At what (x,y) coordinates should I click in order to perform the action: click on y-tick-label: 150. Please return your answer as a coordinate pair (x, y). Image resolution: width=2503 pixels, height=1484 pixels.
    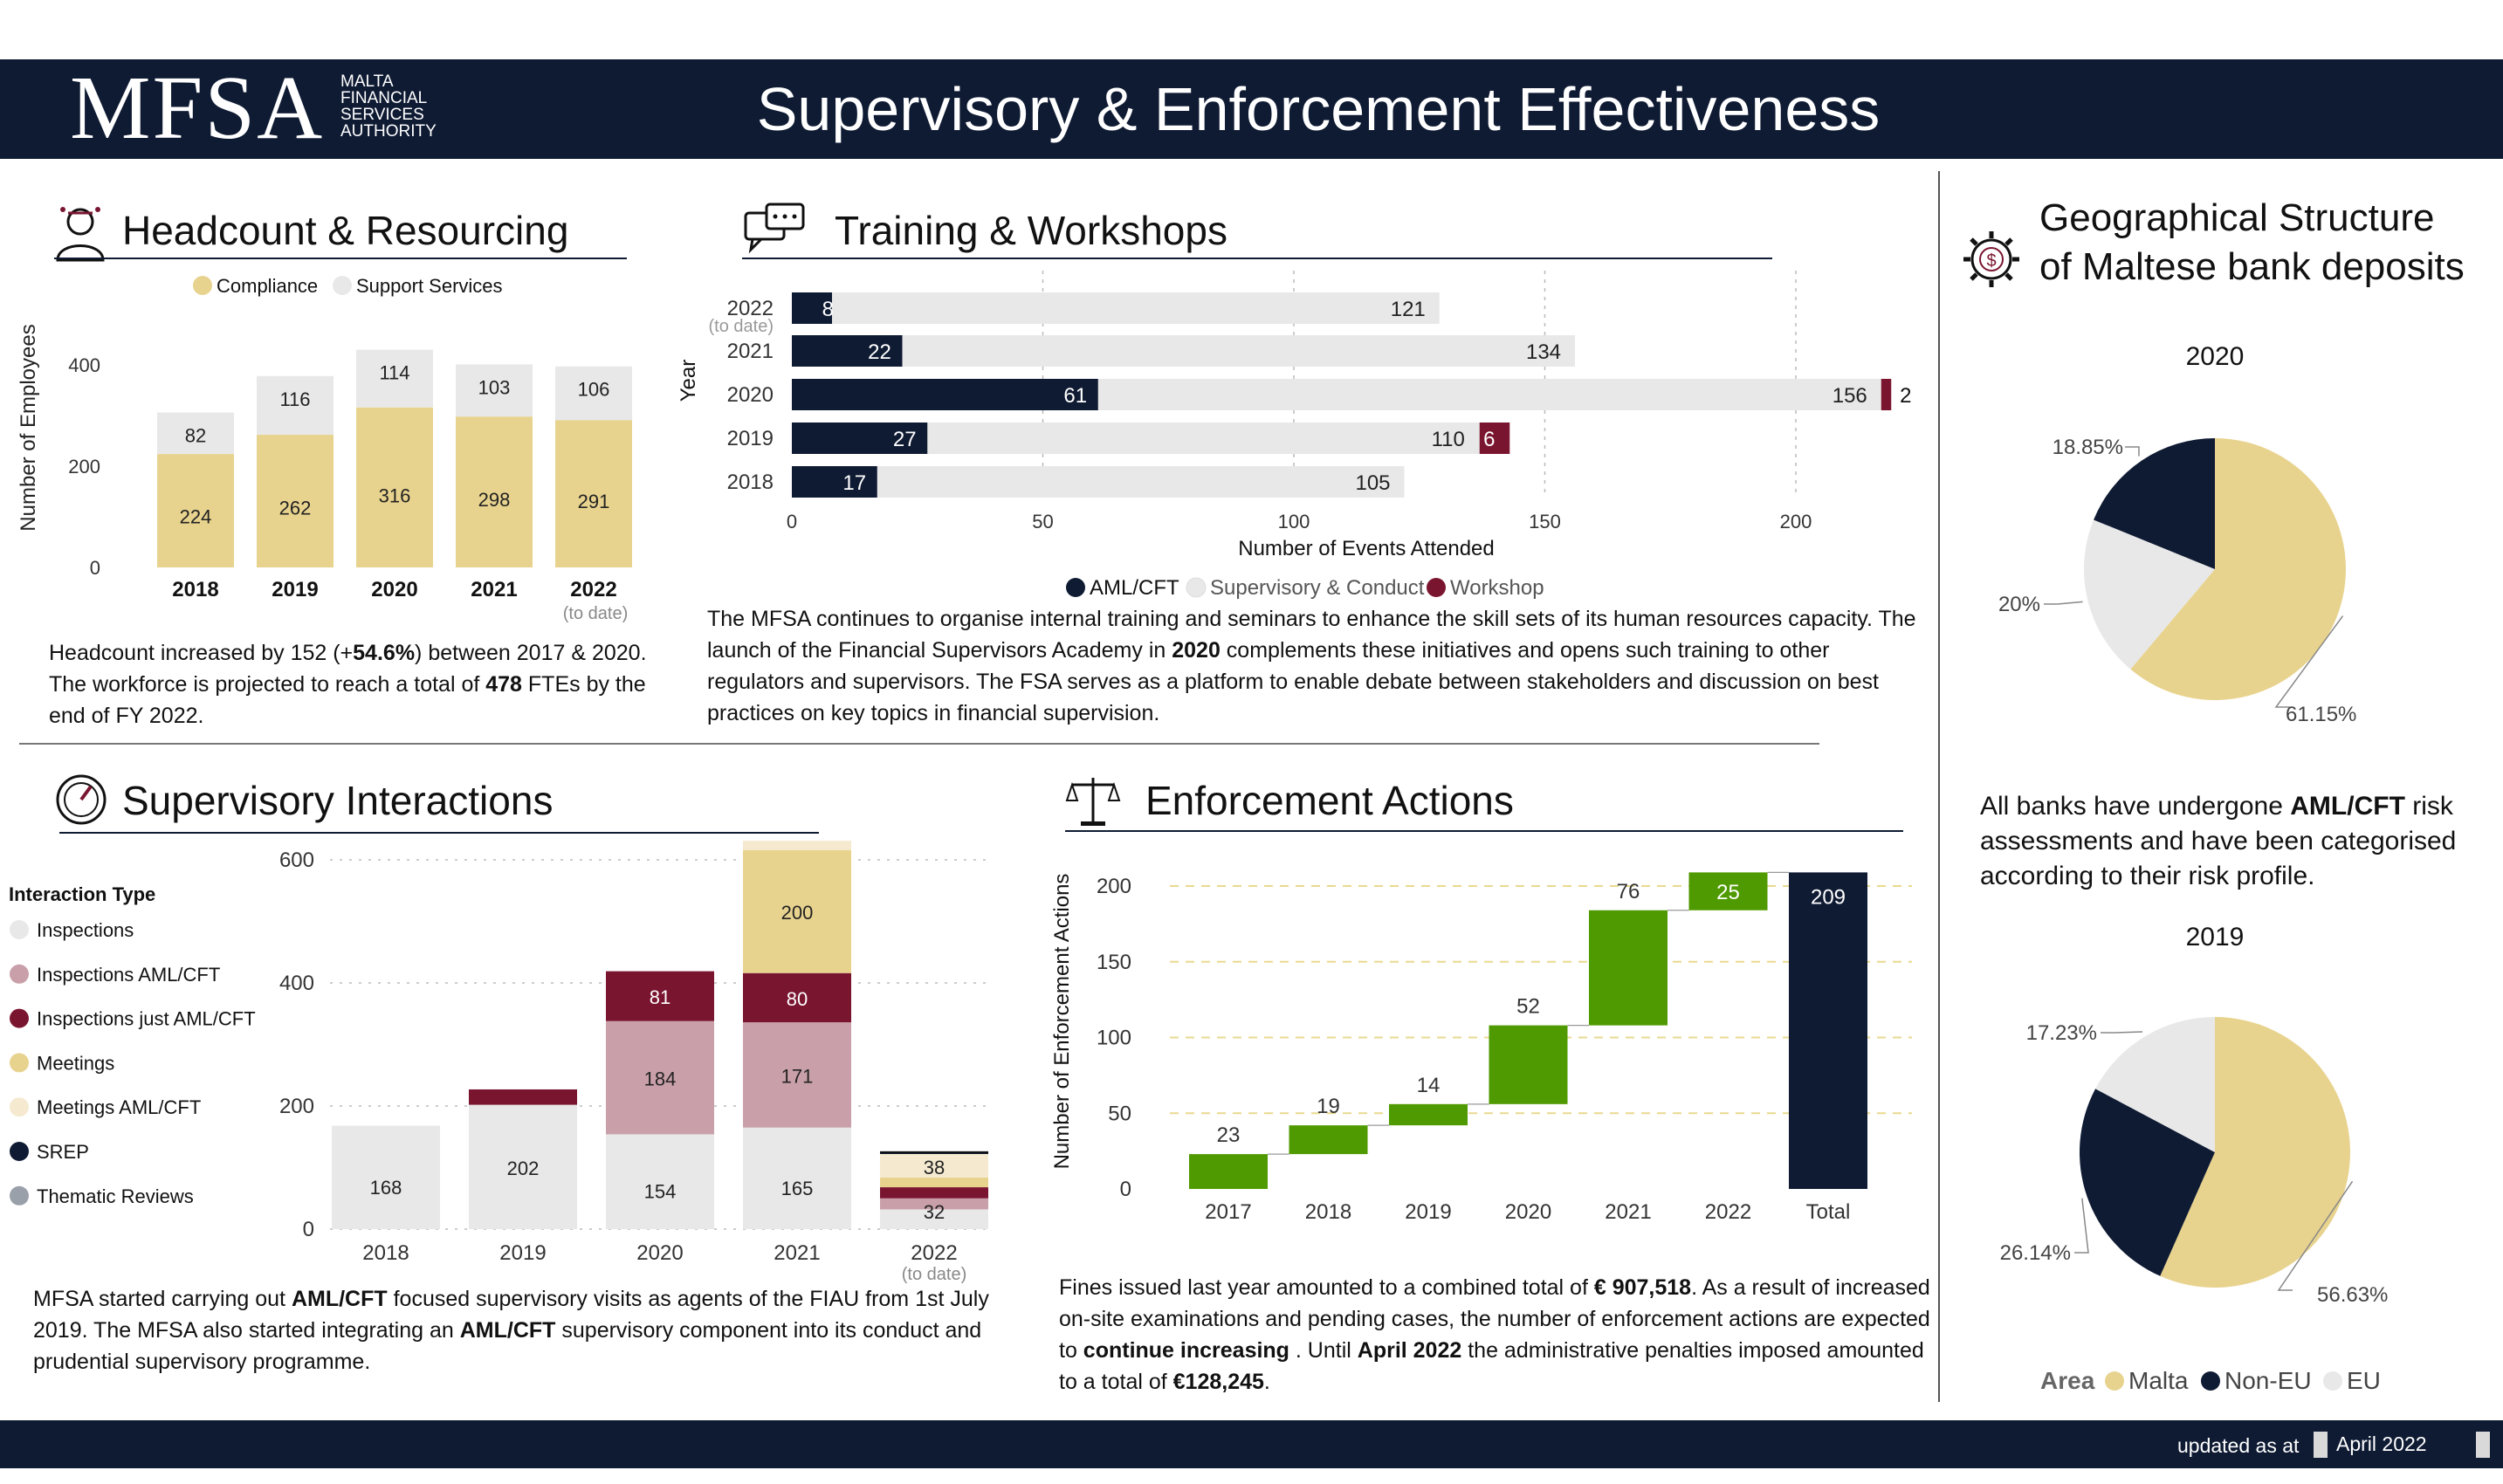
    Looking at the image, I should click on (1114, 963).